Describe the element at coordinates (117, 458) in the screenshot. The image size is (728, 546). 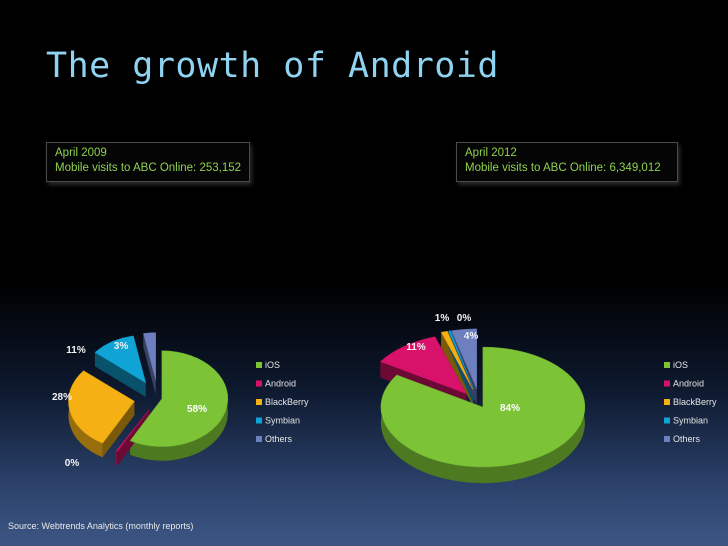
I see `pie-slice-side-android` at that location.